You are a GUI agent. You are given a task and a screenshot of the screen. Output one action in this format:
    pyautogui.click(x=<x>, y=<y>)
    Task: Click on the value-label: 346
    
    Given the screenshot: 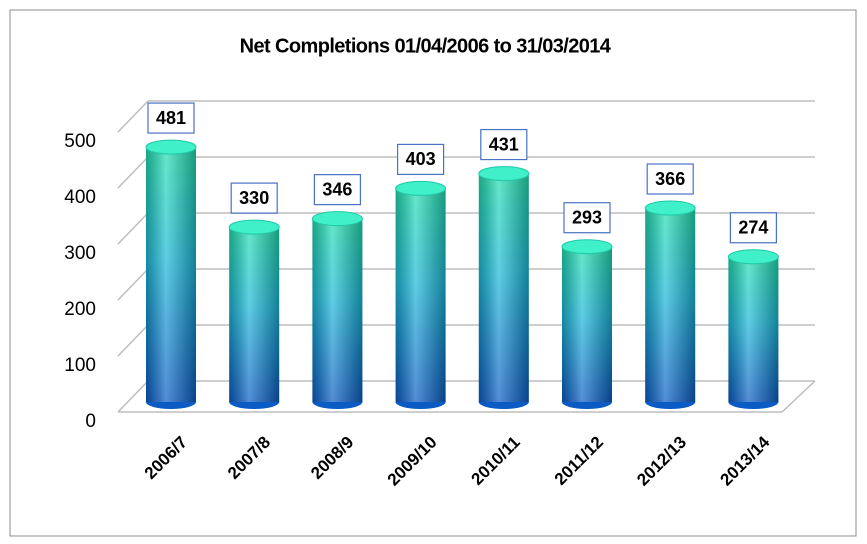 What is the action you would take?
    pyautogui.click(x=337, y=189)
    